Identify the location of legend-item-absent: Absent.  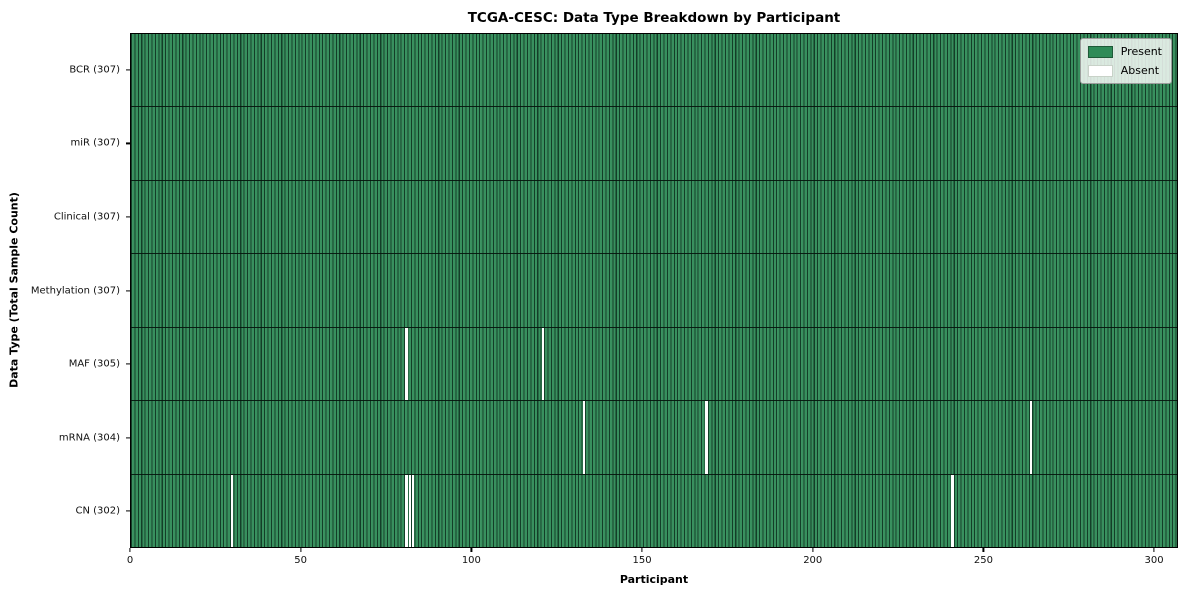
(1124, 70).